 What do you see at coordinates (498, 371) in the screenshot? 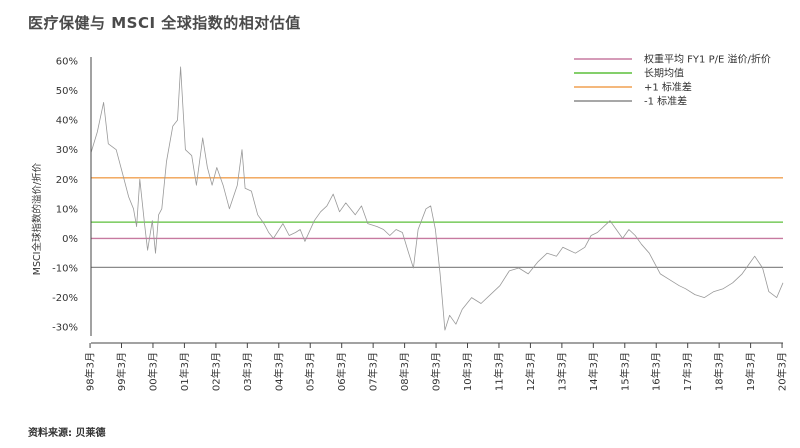
I see `x-tick-label: 11年3月` at bounding box center [498, 371].